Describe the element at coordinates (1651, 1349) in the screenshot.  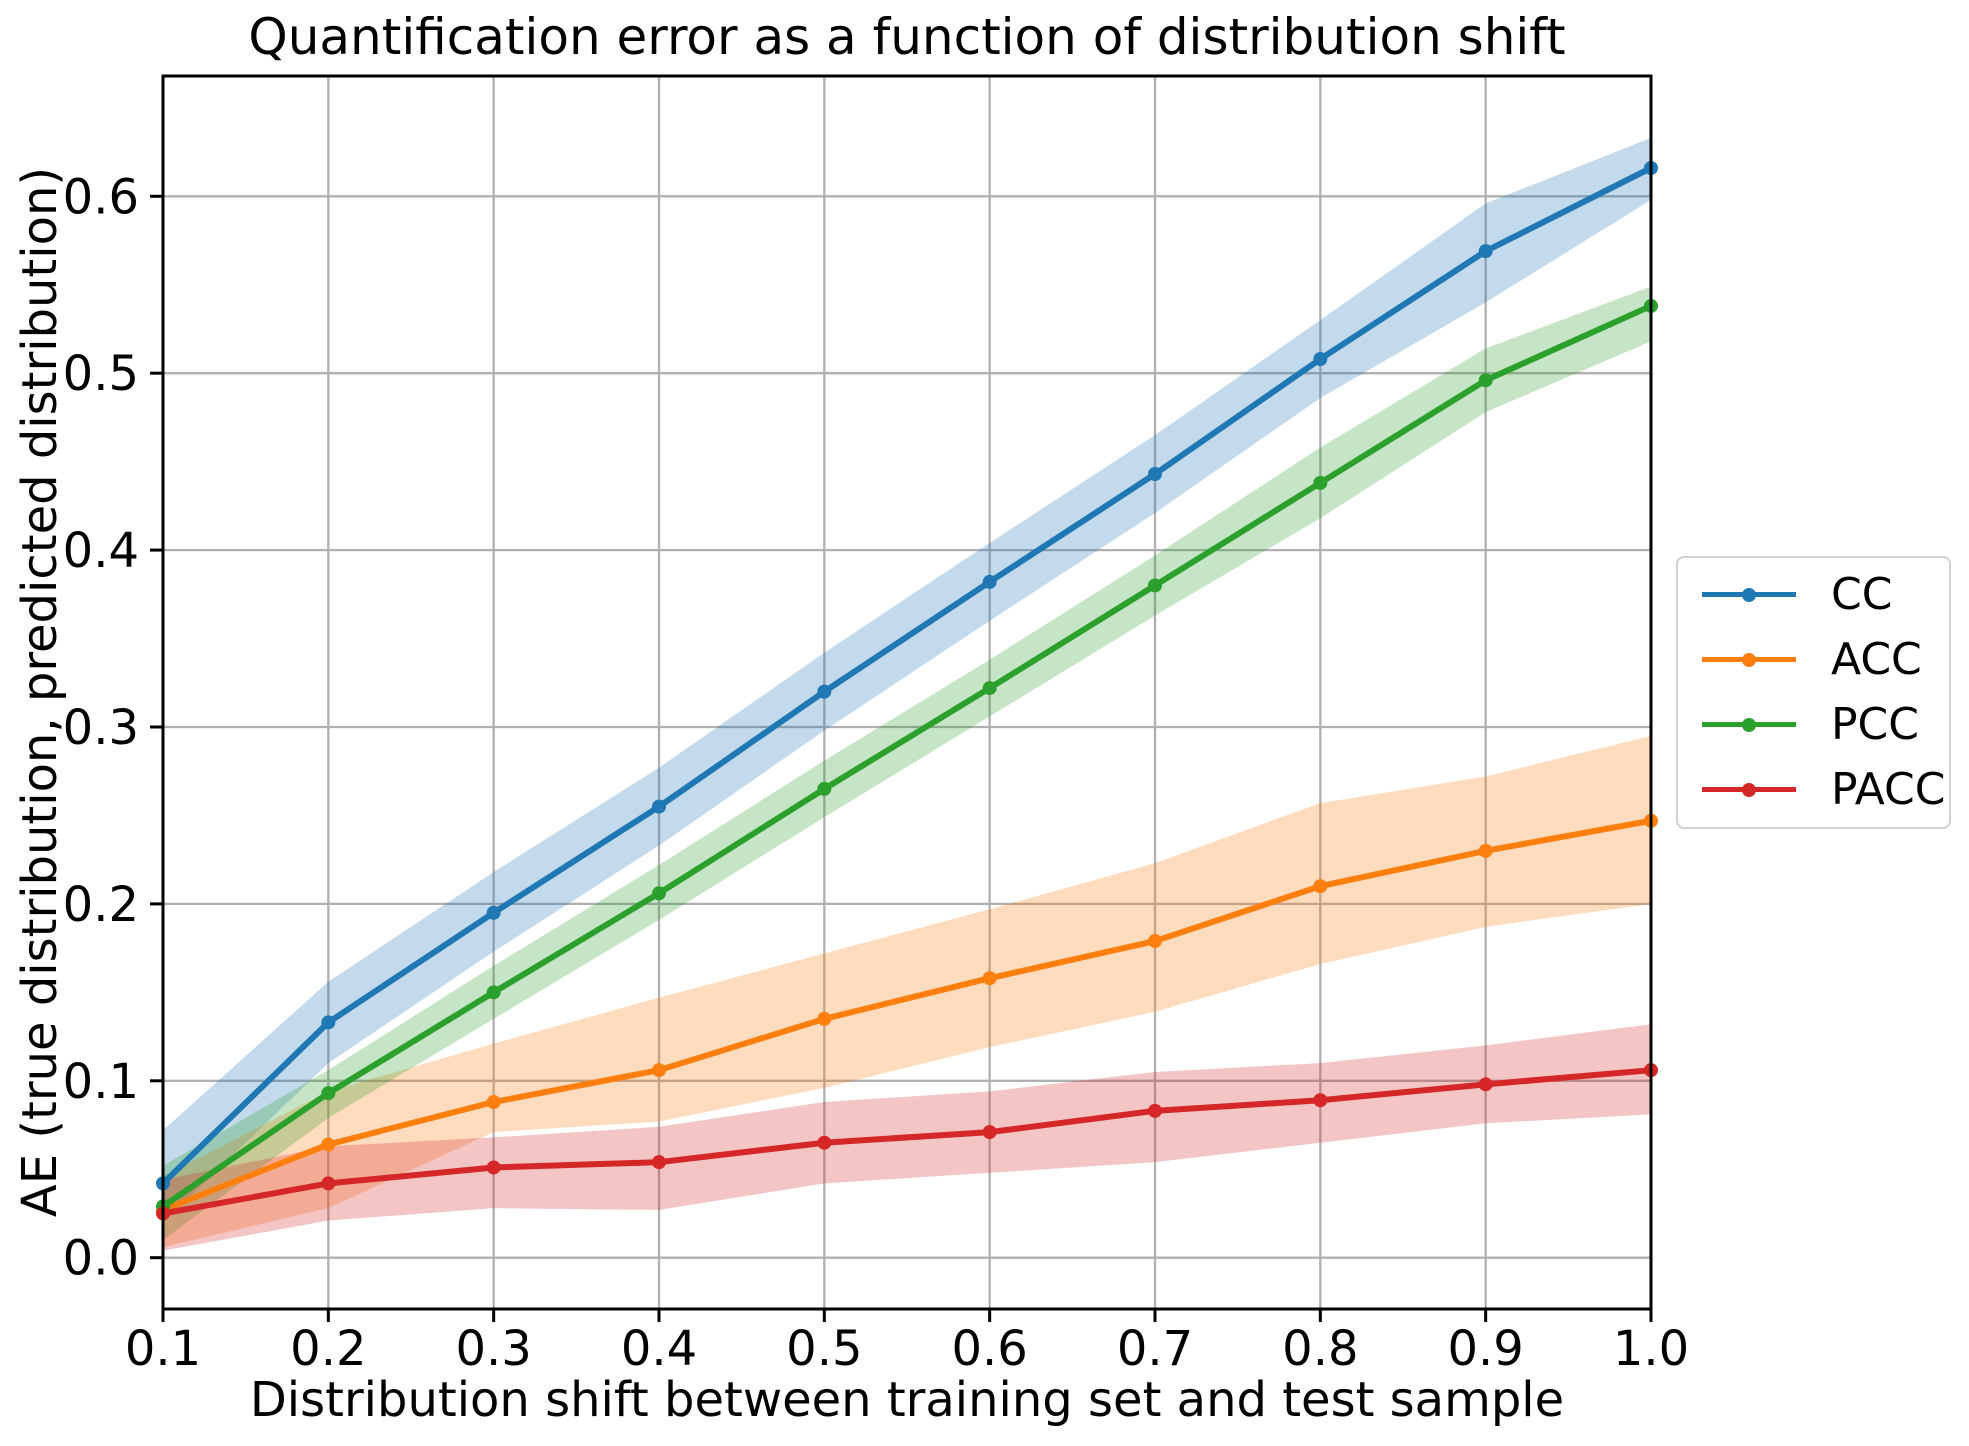
I see `x-tick-label: 1.0` at that location.